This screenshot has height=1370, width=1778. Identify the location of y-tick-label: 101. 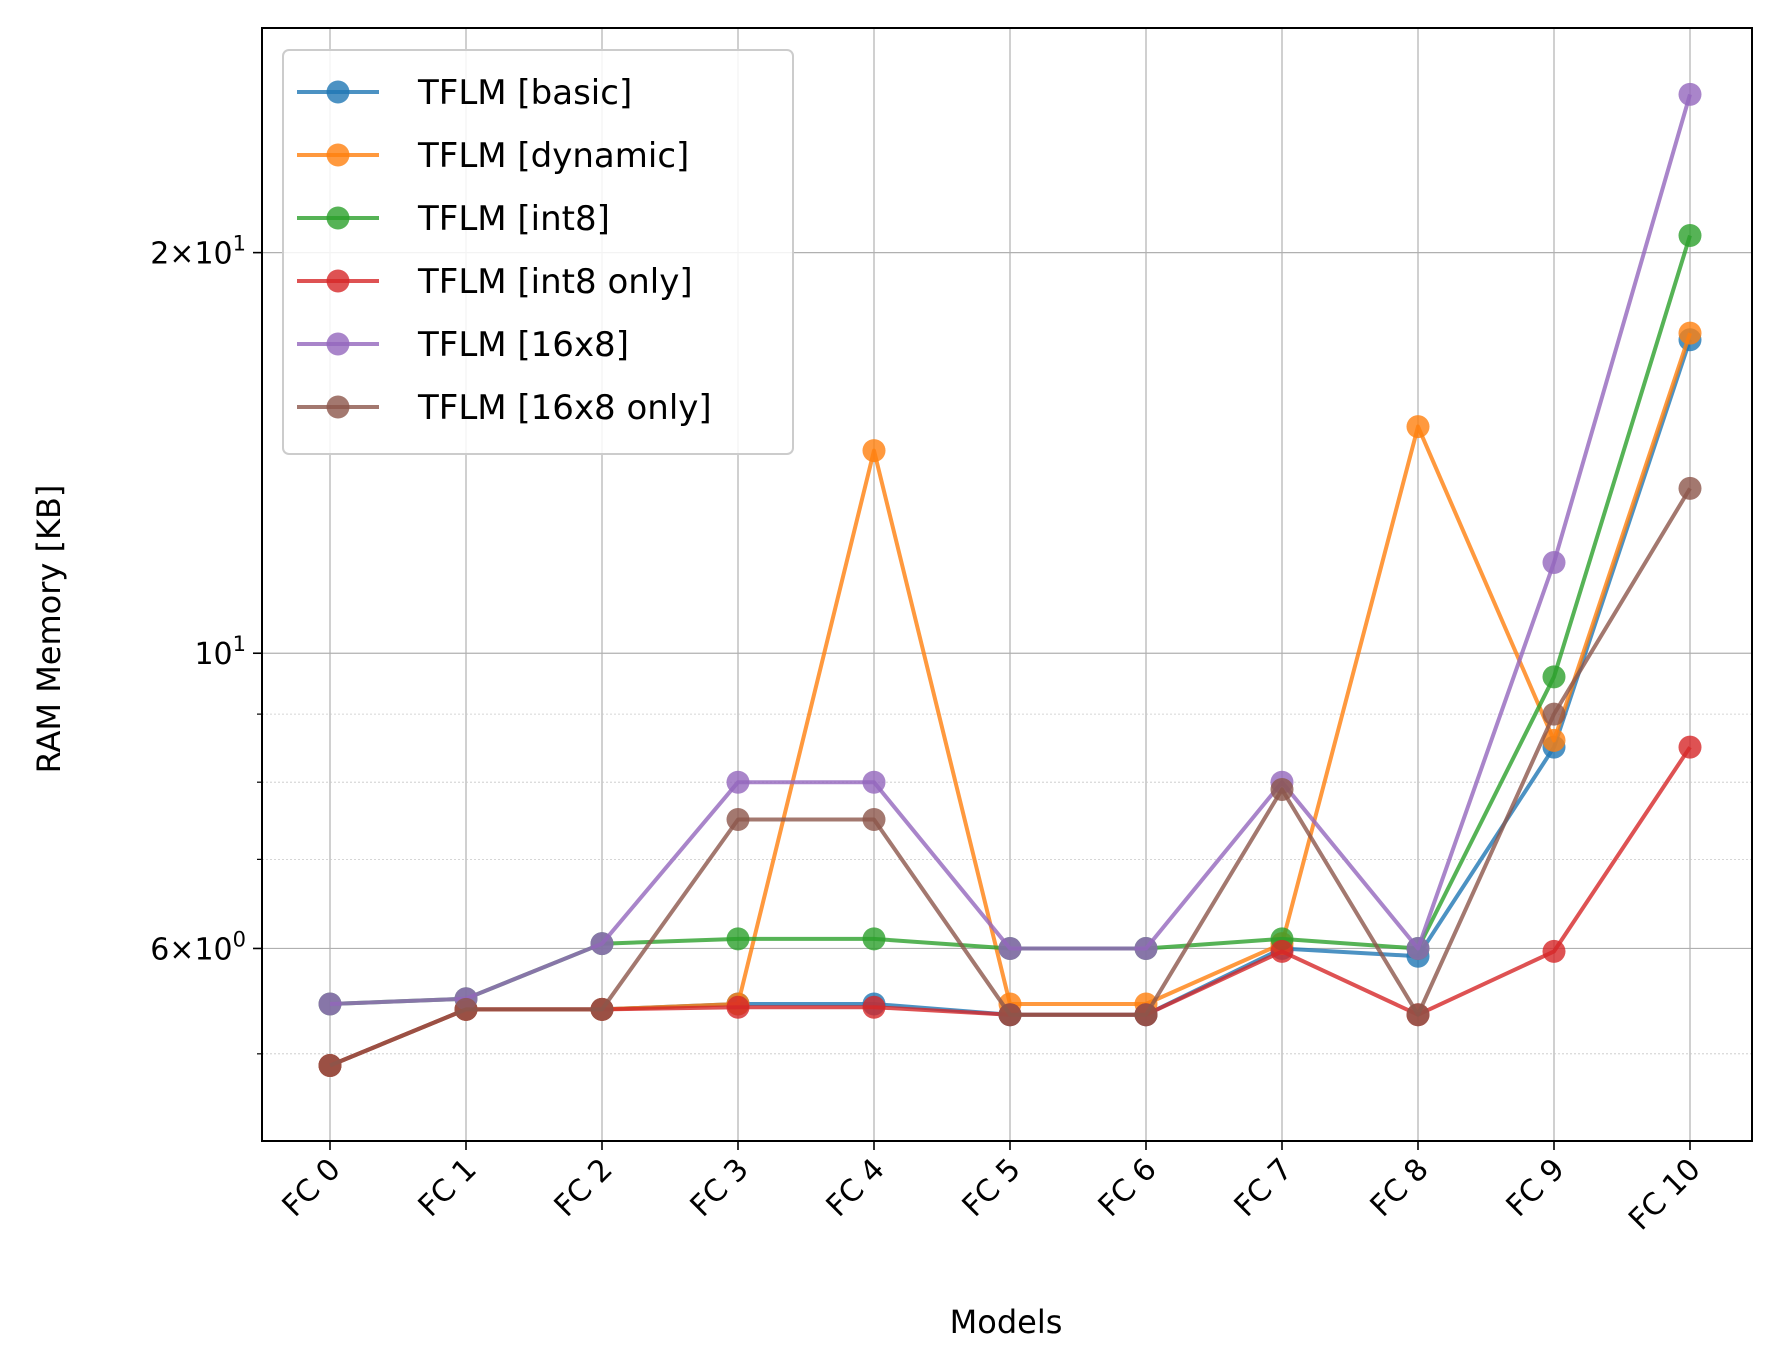
(220, 652).